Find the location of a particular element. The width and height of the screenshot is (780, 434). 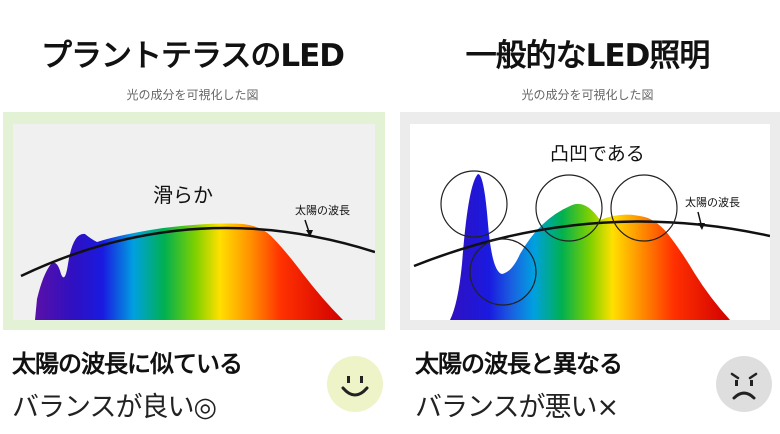

left-spectrum-curve is located at coordinates (189, 271).